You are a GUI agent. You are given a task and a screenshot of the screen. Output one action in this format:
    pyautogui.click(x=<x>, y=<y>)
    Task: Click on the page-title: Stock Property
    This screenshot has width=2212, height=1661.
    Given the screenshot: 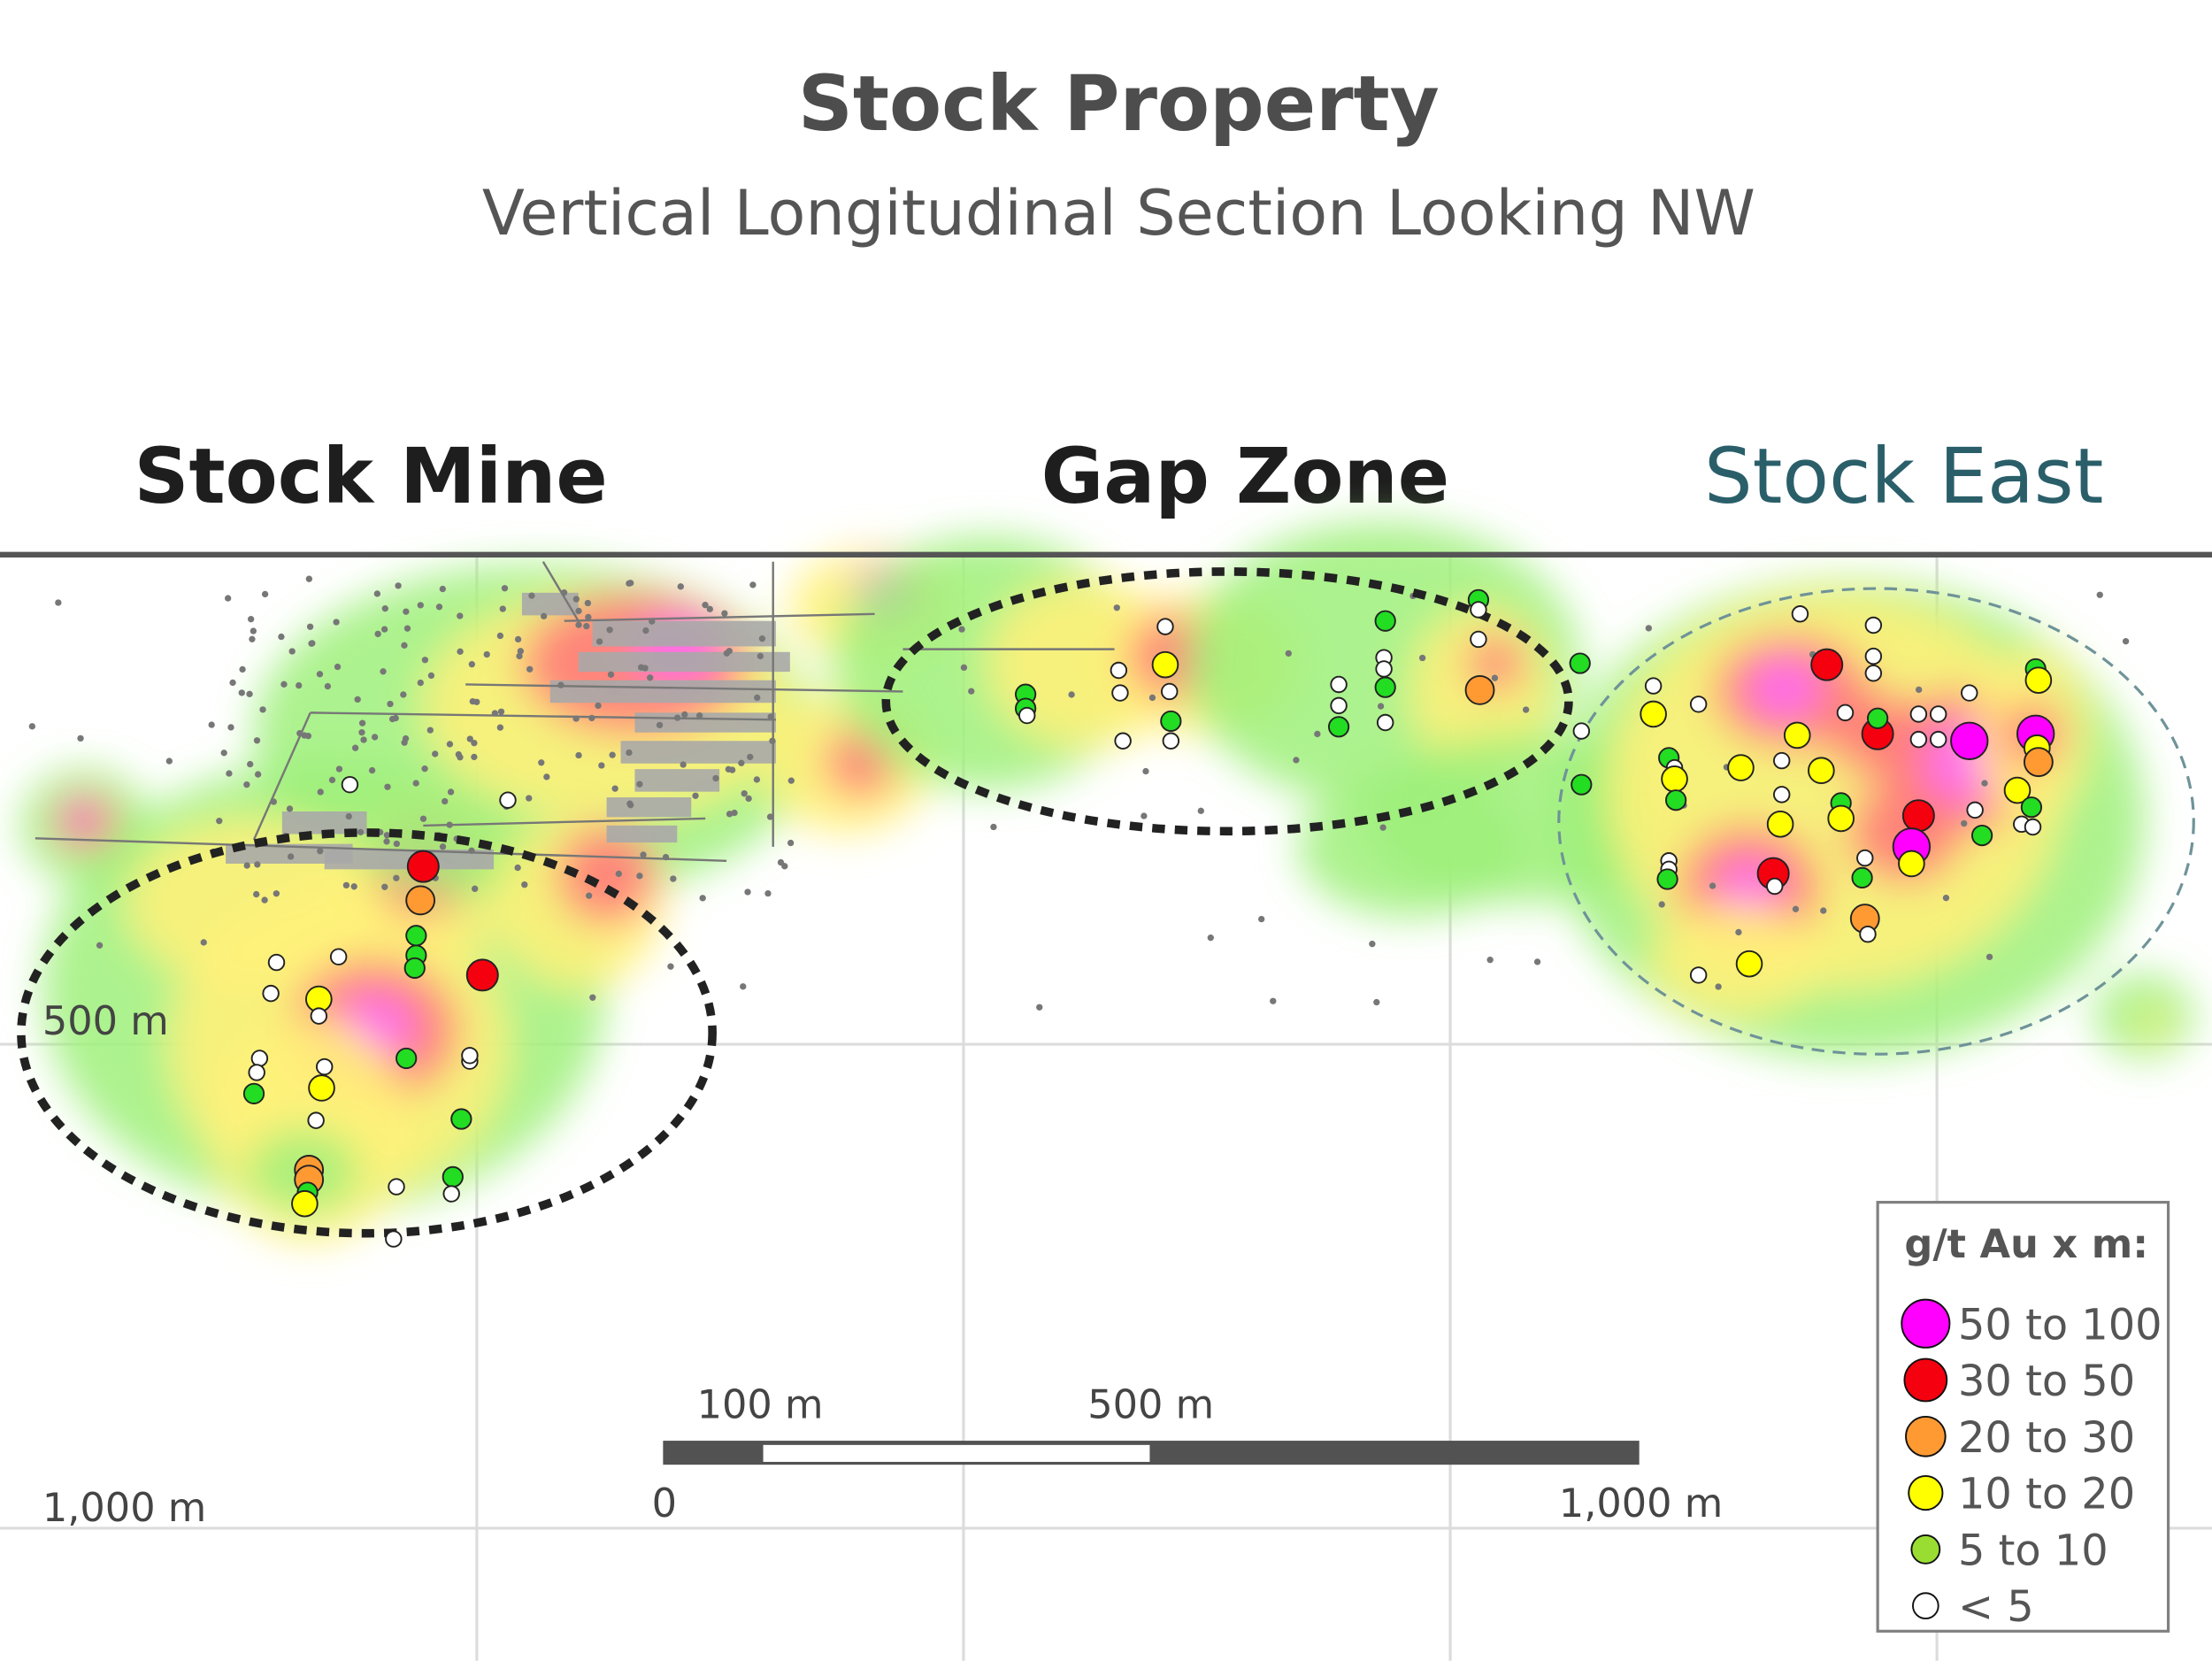 What is the action you would take?
    pyautogui.click(x=1119, y=104)
    